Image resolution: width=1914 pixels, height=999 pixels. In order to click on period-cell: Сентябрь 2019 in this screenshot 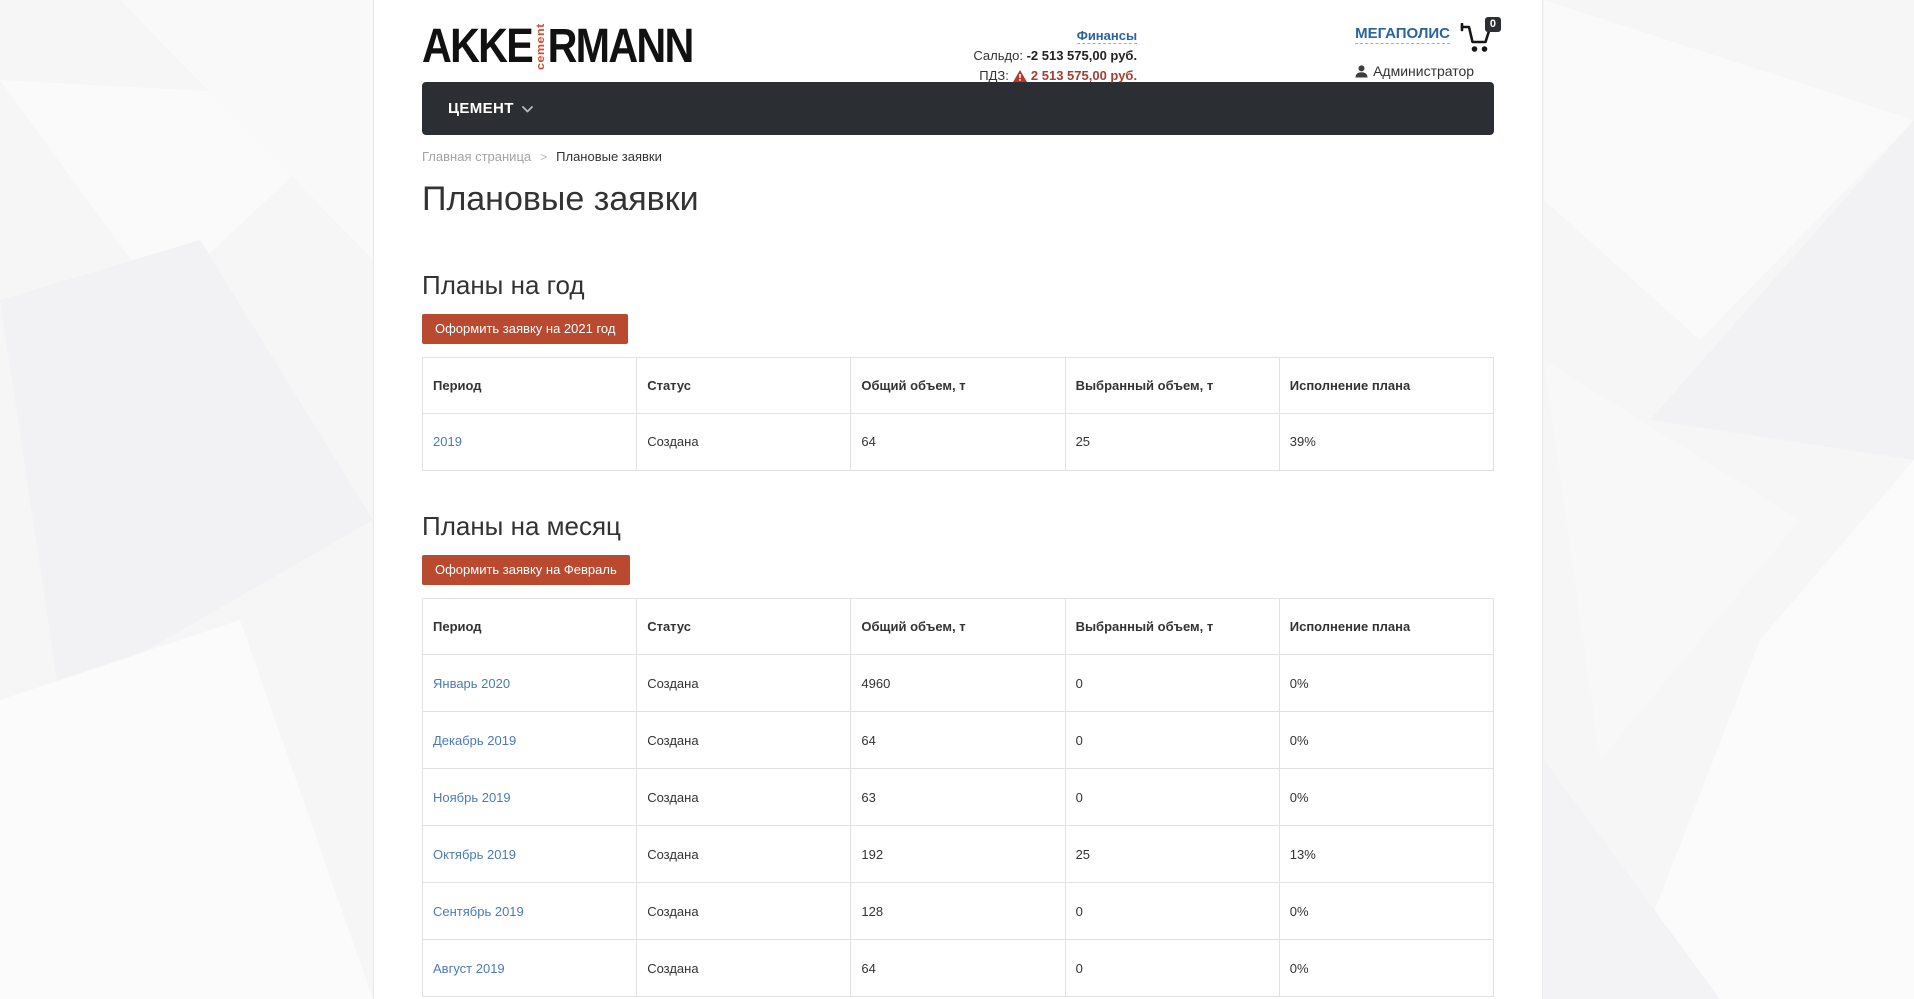, I will do `click(529, 911)`.